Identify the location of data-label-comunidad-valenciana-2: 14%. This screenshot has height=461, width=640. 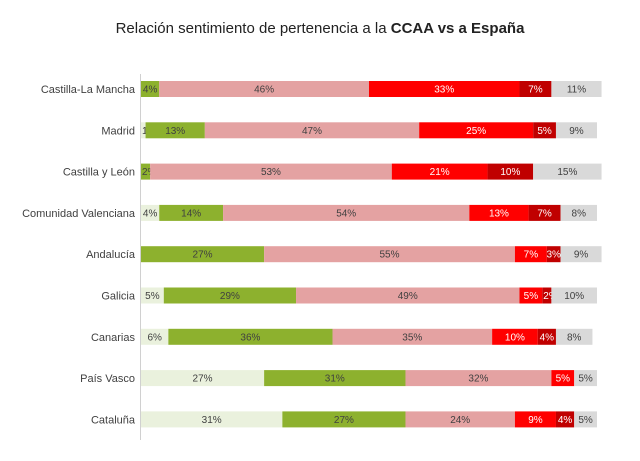
(191, 213).